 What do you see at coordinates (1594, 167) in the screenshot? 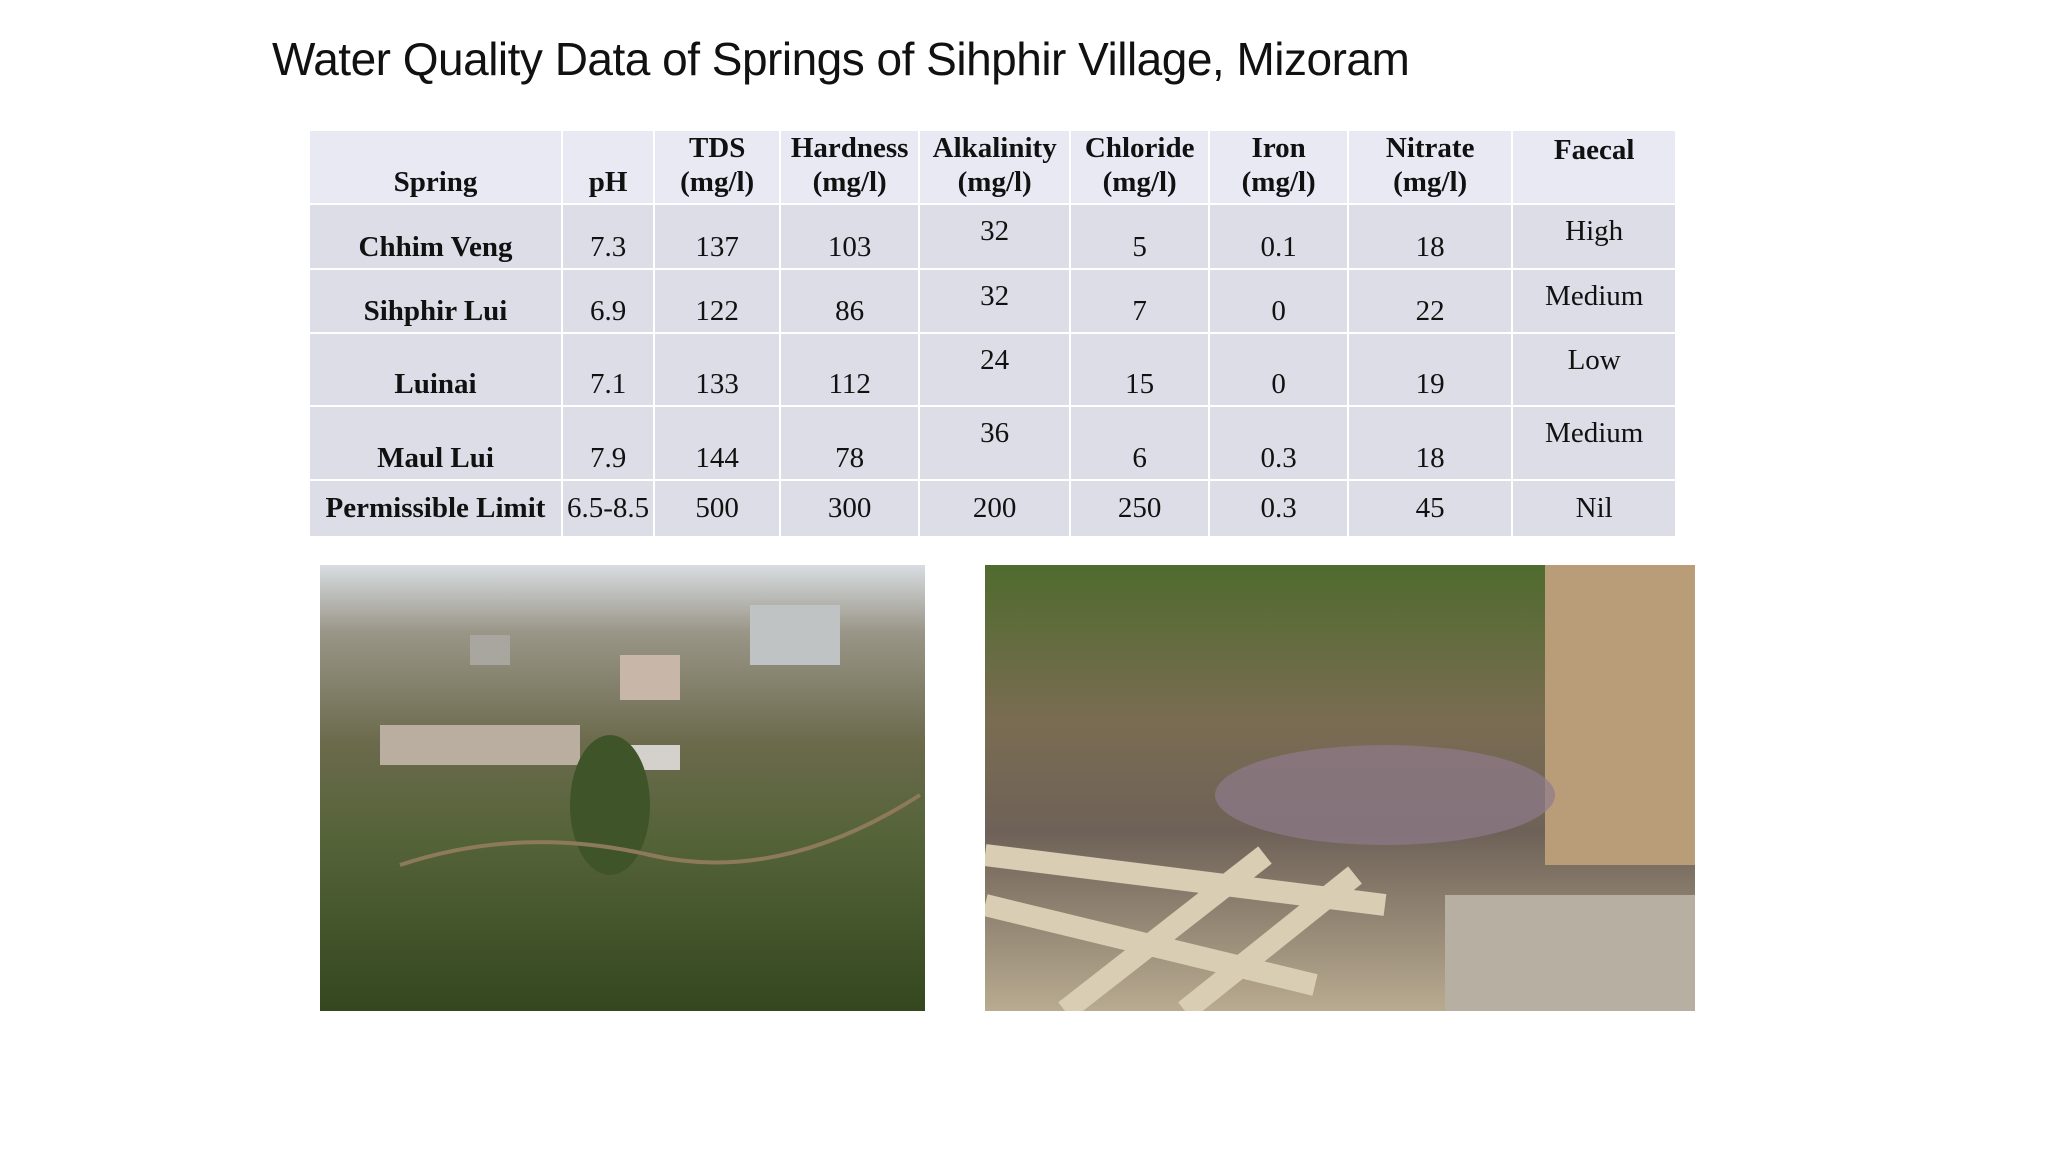
I see `column-header: Faecal` at bounding box center [1594, 167].